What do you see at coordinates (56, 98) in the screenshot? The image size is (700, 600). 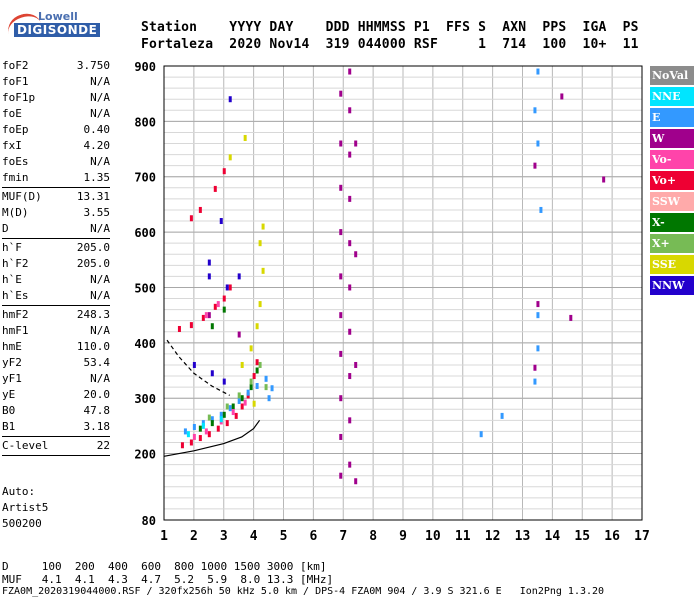 I see `param-row: foF1p N/A` at bounding box center [56, 98].